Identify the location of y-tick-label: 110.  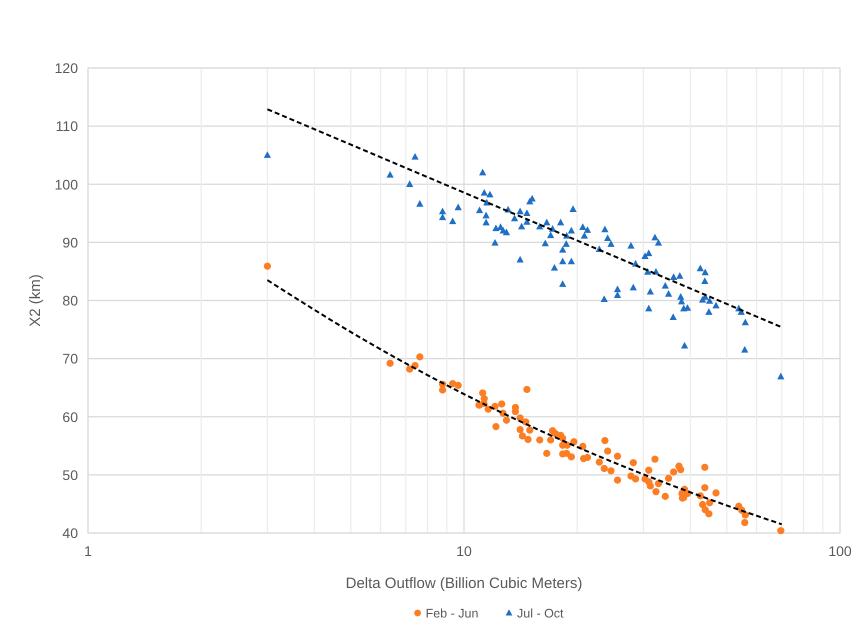
(67, 126).